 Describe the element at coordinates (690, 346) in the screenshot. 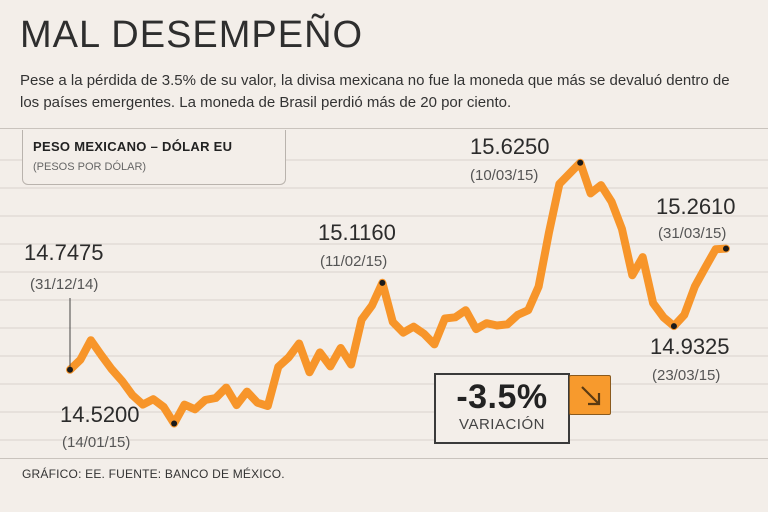

I see `annotation-value: 14.9325` at that location.